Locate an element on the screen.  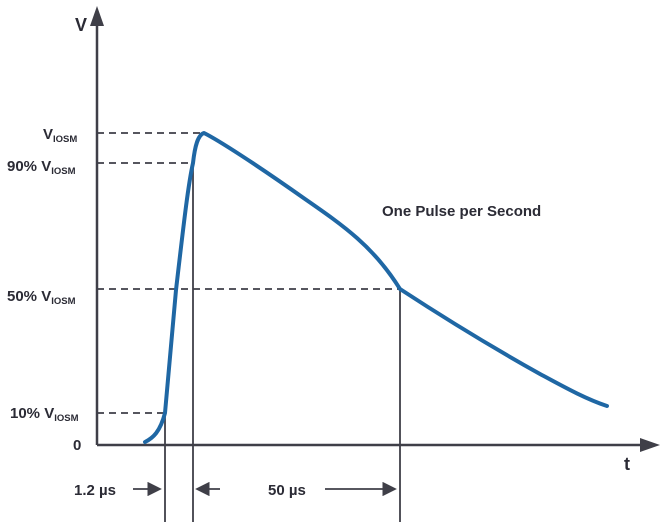
voltage-axis-label: V is located at coordinates (81, 25).